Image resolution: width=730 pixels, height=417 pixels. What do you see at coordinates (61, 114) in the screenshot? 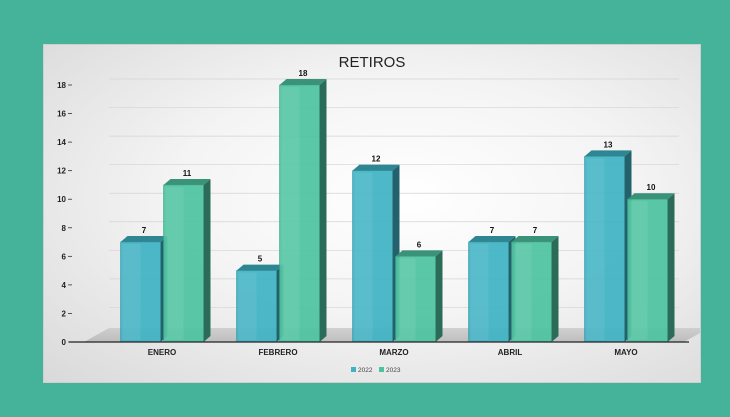
I see `y-tick-label: 16` at bounding box center [61, 114].